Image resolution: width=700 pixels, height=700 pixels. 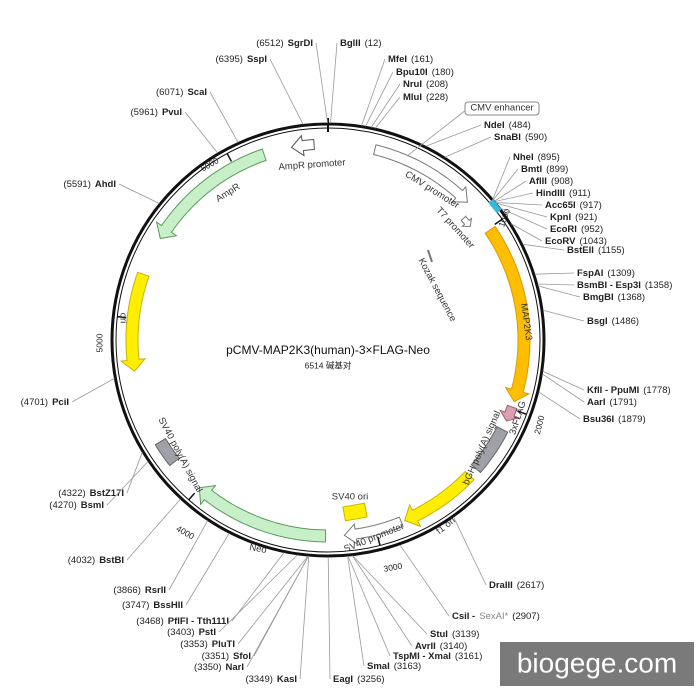 What do you see at coordinates (425, 97) in the screenshot?
I see `site-label: MluI (228)` at bounding box center [425, 97].